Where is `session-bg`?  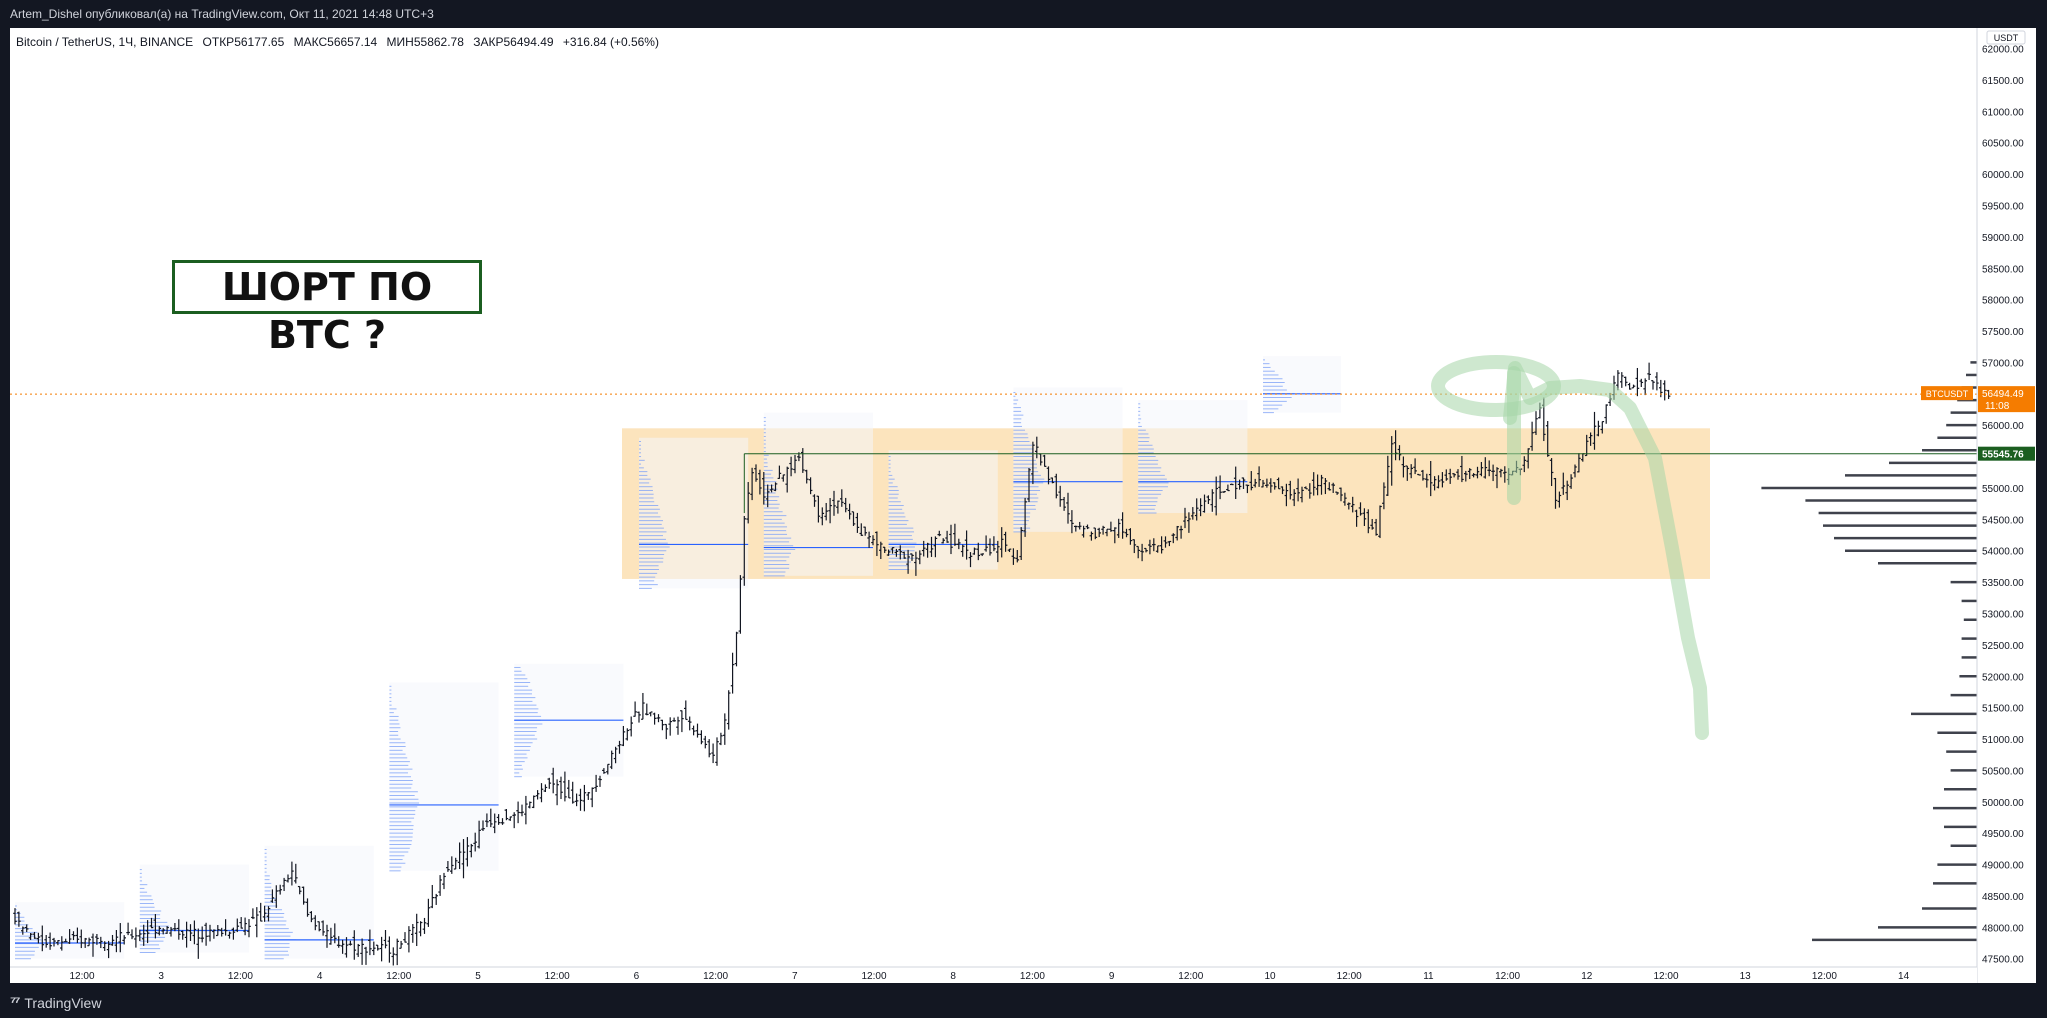 session-bg is located at coordinates (1302, 384).